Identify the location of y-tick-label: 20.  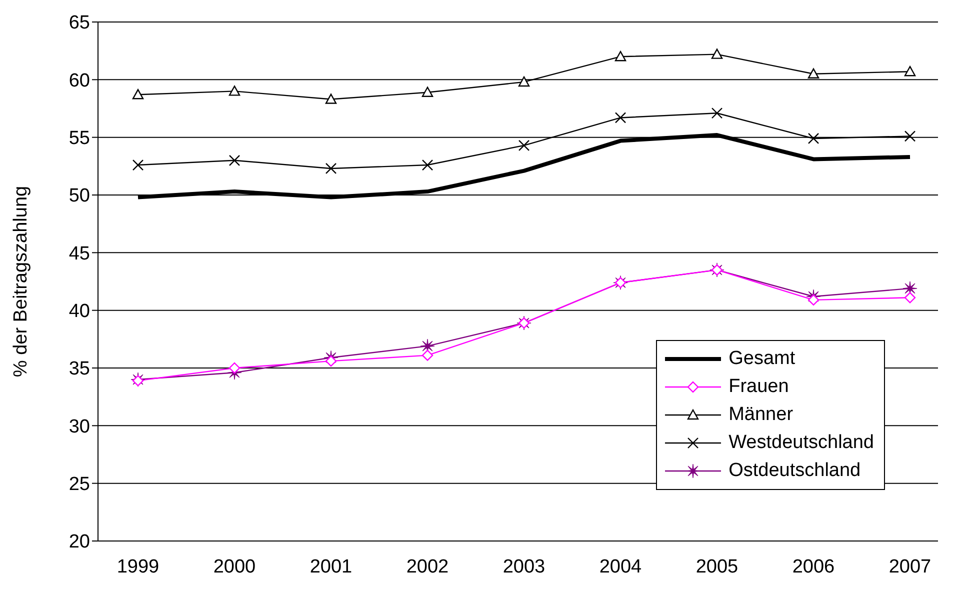
(79, 542).